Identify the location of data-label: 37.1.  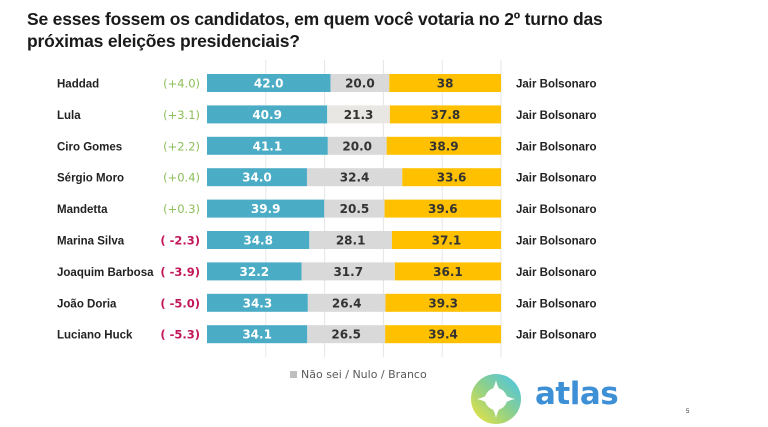
(447, 241).